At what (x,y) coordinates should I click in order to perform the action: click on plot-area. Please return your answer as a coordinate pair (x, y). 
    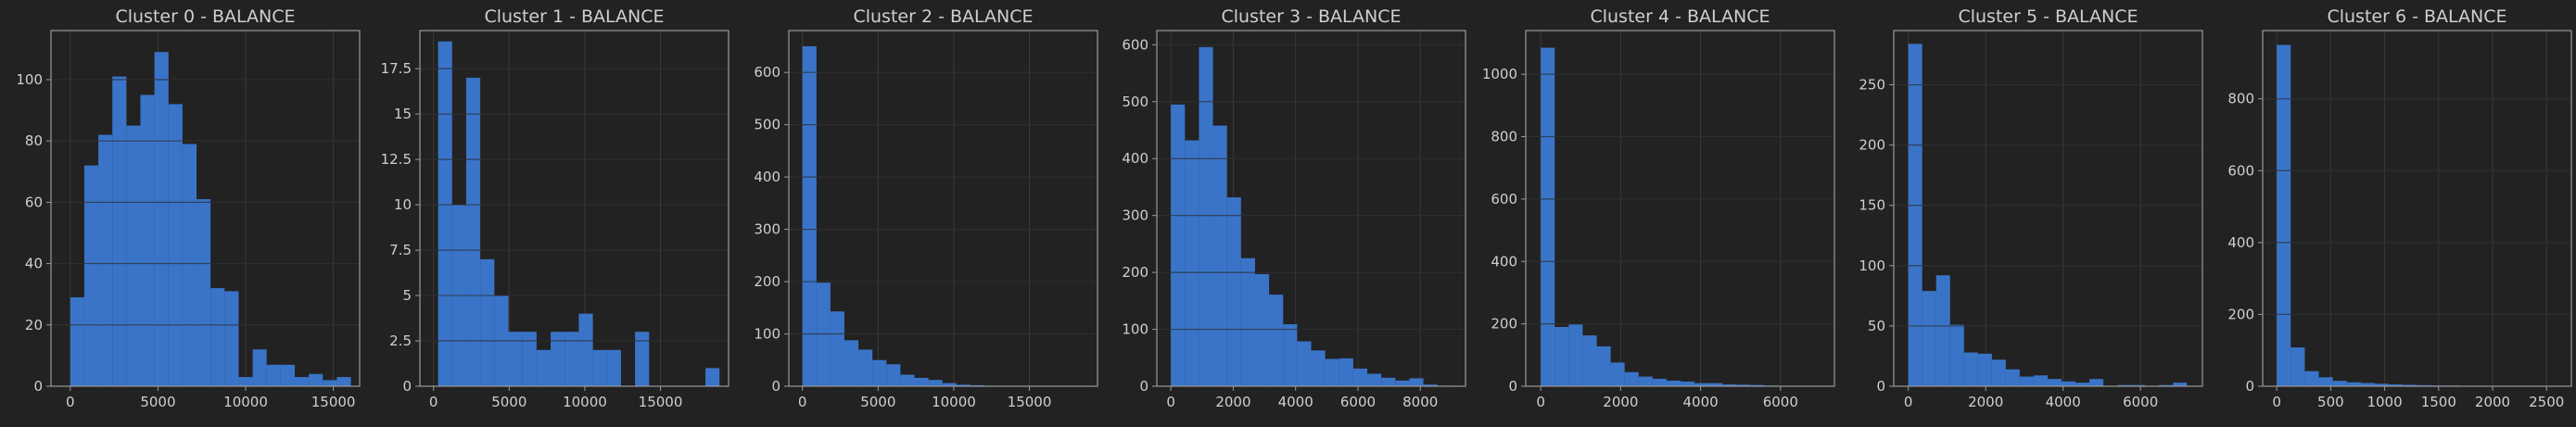
    Looking at the image, I should click on (2417, 209).